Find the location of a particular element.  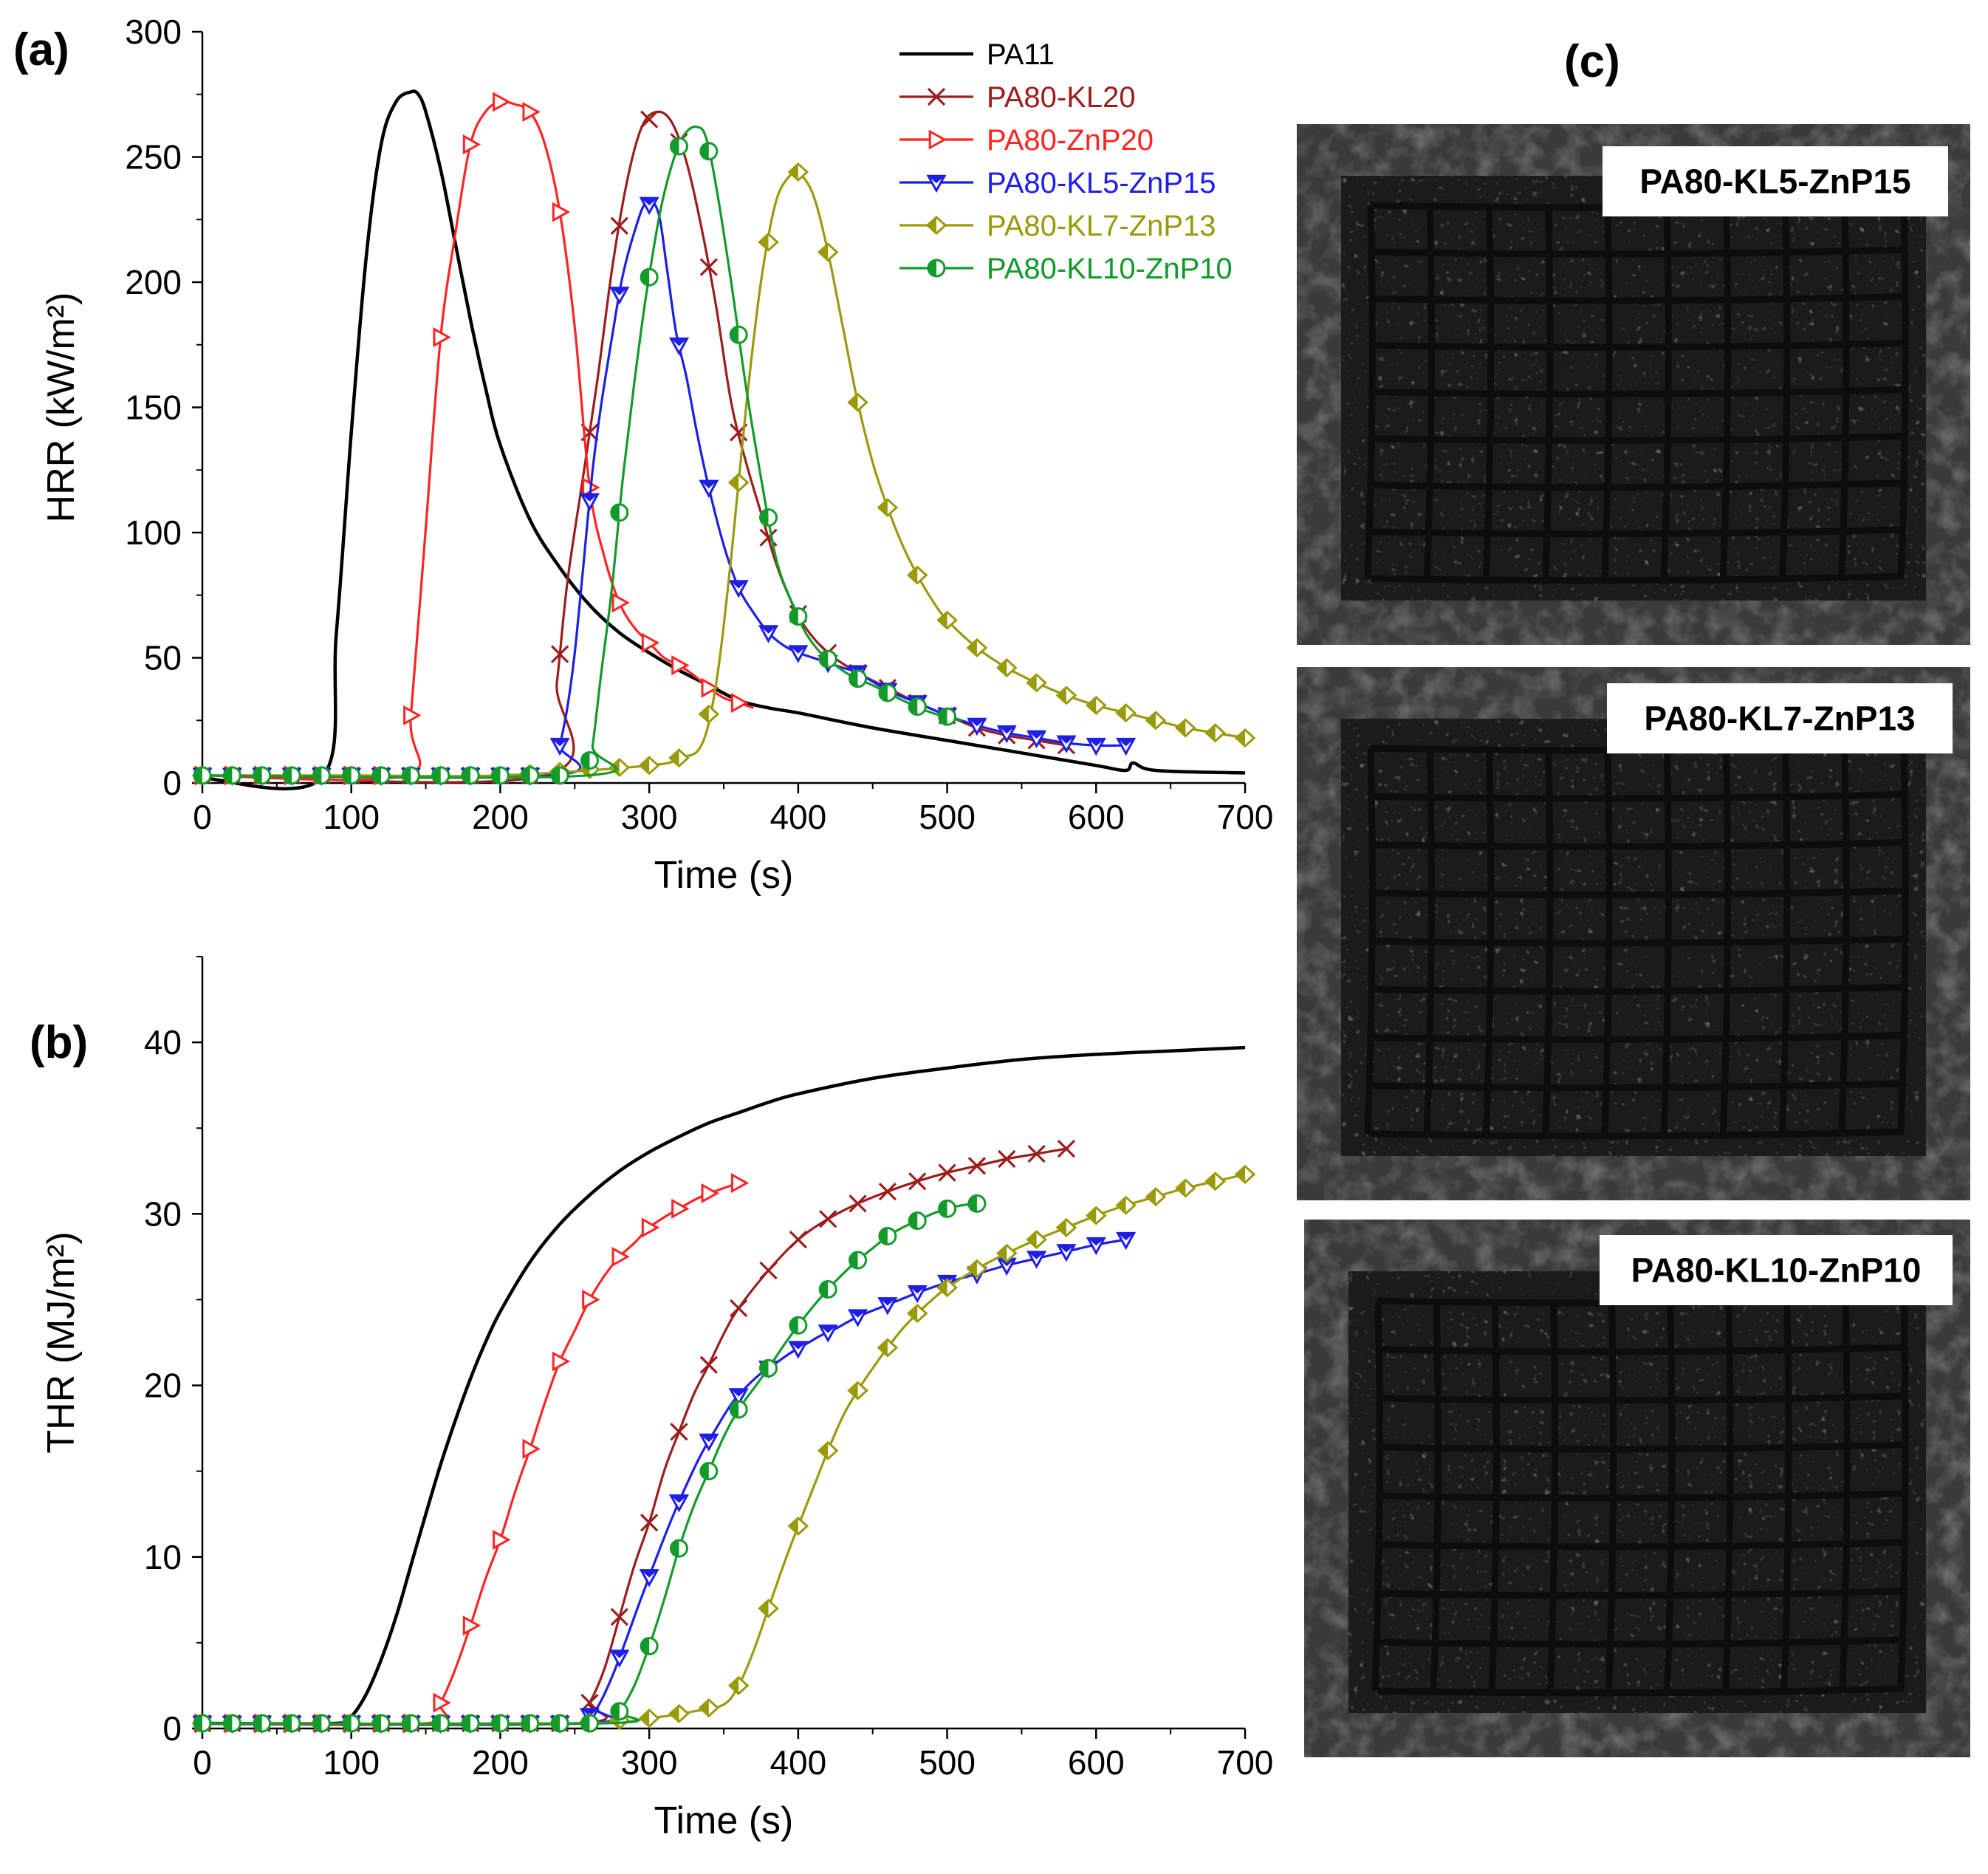

residue-photo: PA80-KL5-ZnP15 is located at coordinates (1634, 384).